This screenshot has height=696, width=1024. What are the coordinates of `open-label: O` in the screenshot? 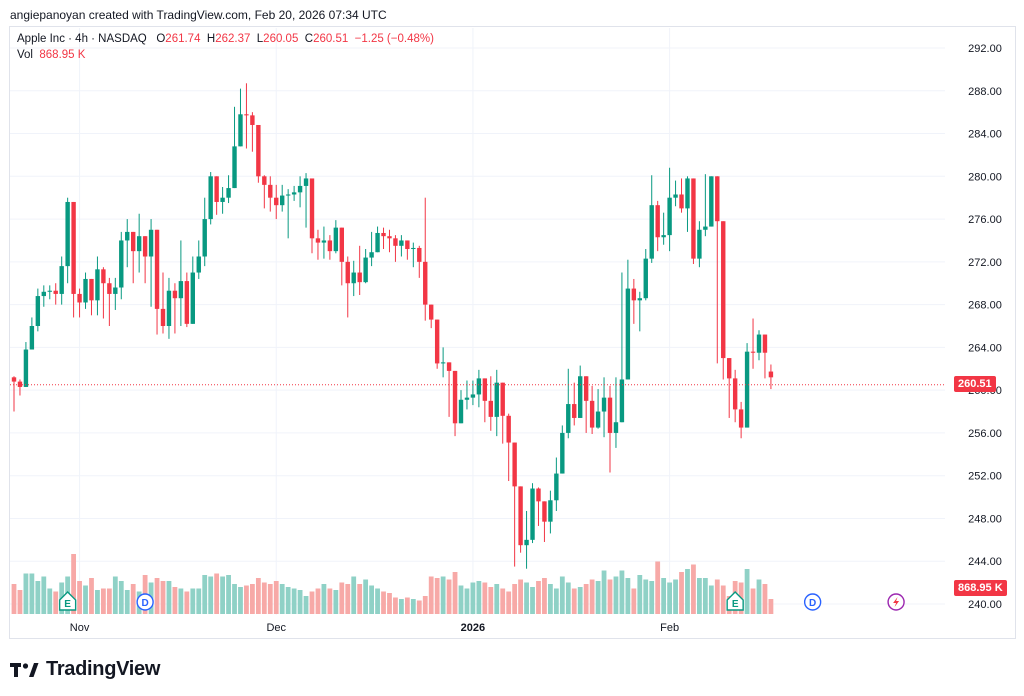 It's located at (161, 39).